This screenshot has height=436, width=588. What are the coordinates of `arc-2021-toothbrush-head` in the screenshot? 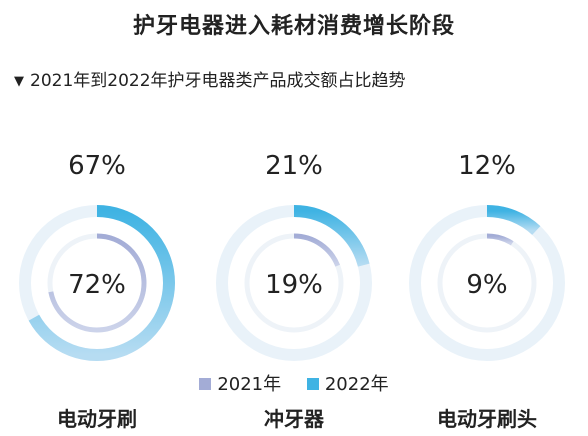 It's located at (500, 239).